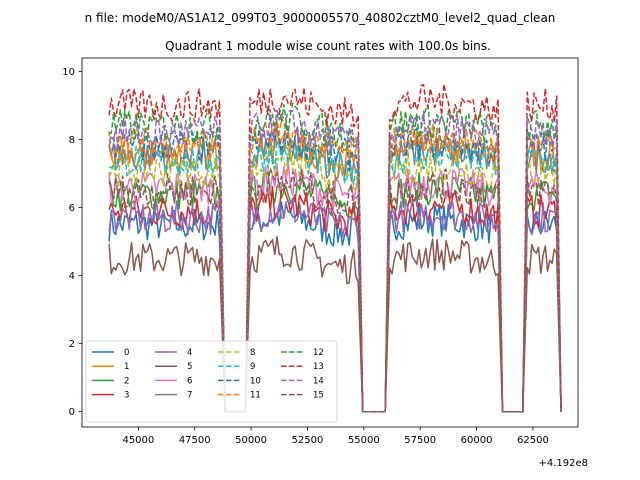  Describe the element at coordinates (477, 440) in the screenshot. I see `x-tick-label: 60000` at that location.